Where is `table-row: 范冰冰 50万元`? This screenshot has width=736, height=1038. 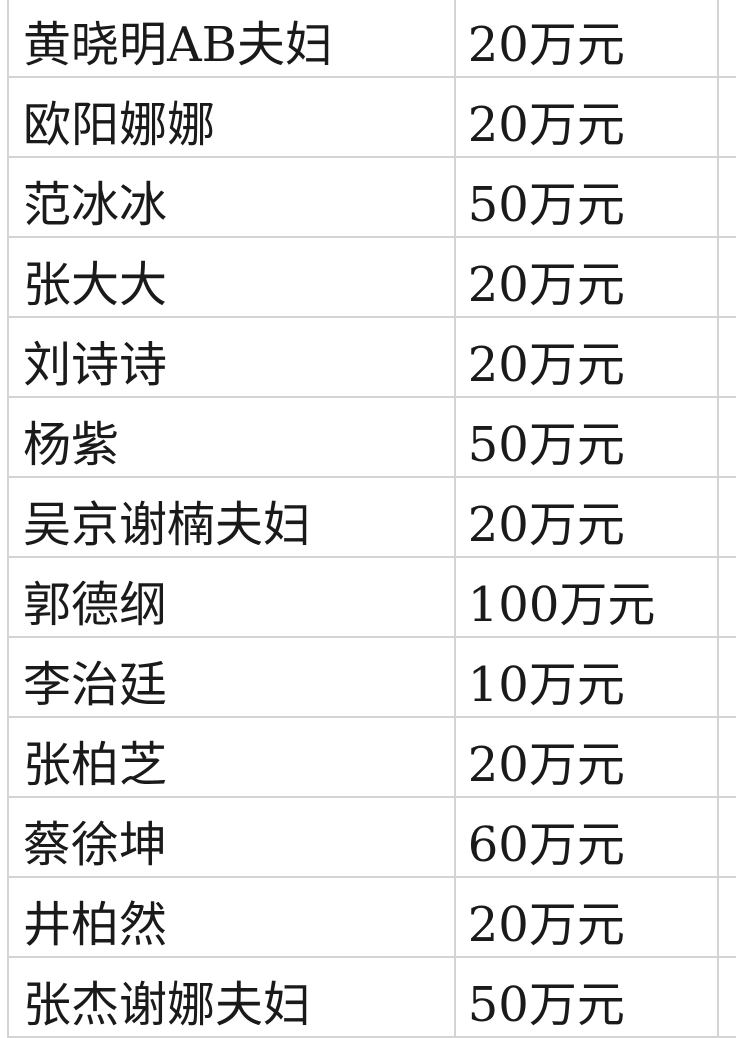
table-row: 范冰冰 50万元 is located at coordinates (371, 198).